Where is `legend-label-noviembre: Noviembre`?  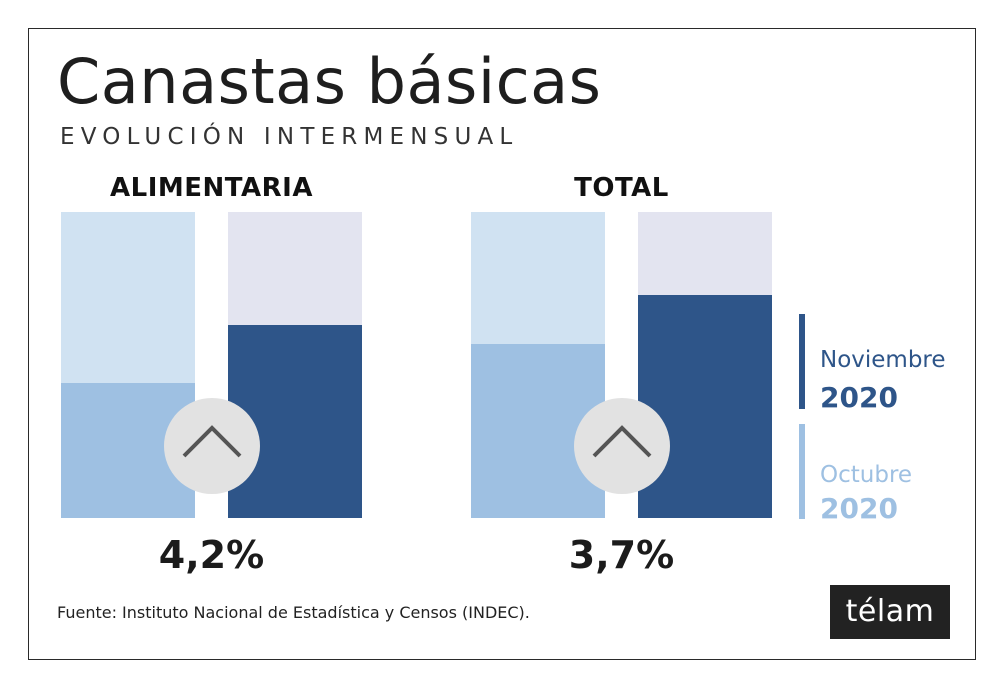 legend-label-noviembre: Noviembre is located at coordinates (883, 360).